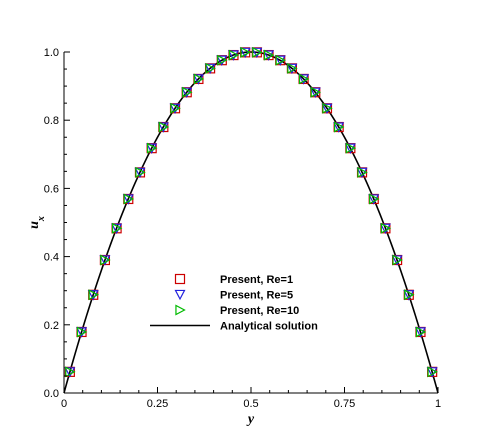 The width and height of the screenshot is (498, 443). What do you see at coordinates (250, 404) in the screenshot?
I see `x-tick-label: 0.5` at bounding box center [250, 404].